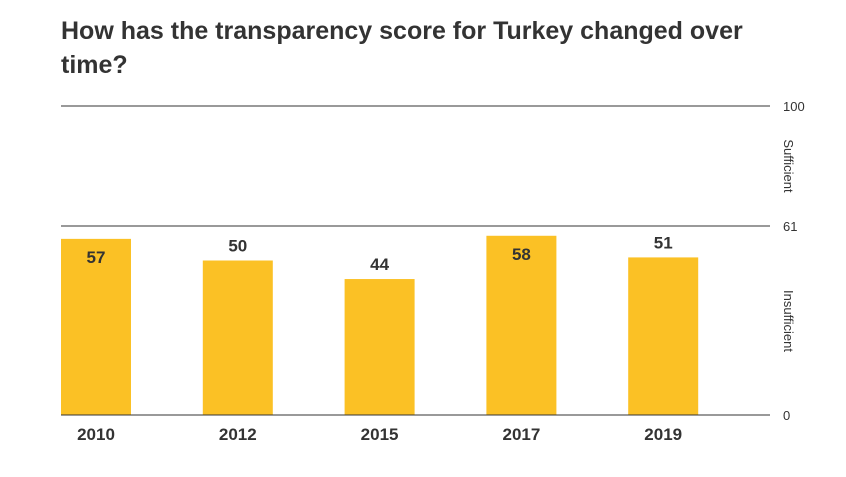  I want to click on zone-label-insufficient: Insufficient, so click(788, 321).